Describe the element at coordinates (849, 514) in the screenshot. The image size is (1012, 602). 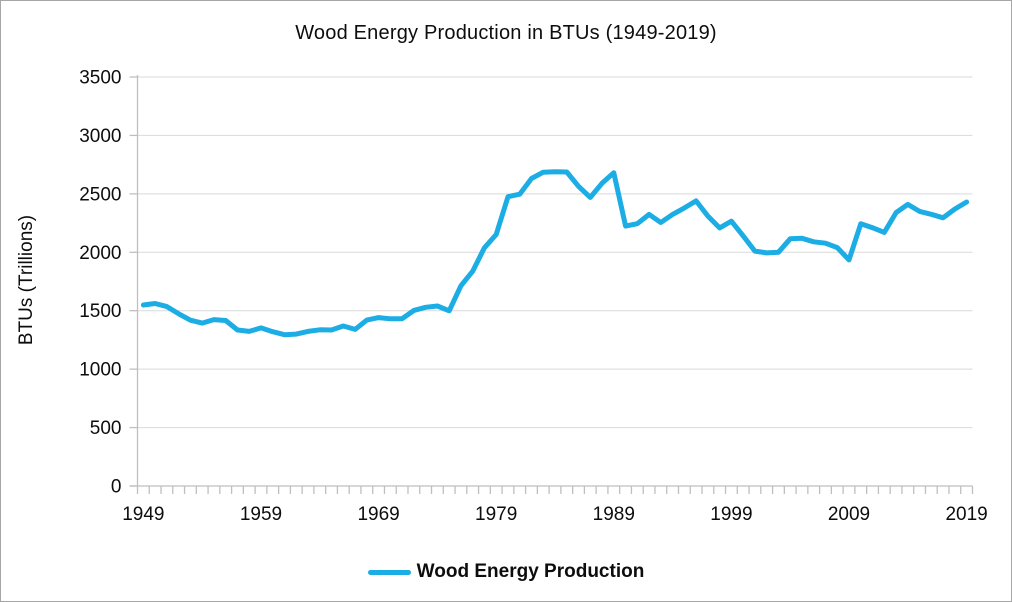
I see `x-tick-label: 2009` at that location.